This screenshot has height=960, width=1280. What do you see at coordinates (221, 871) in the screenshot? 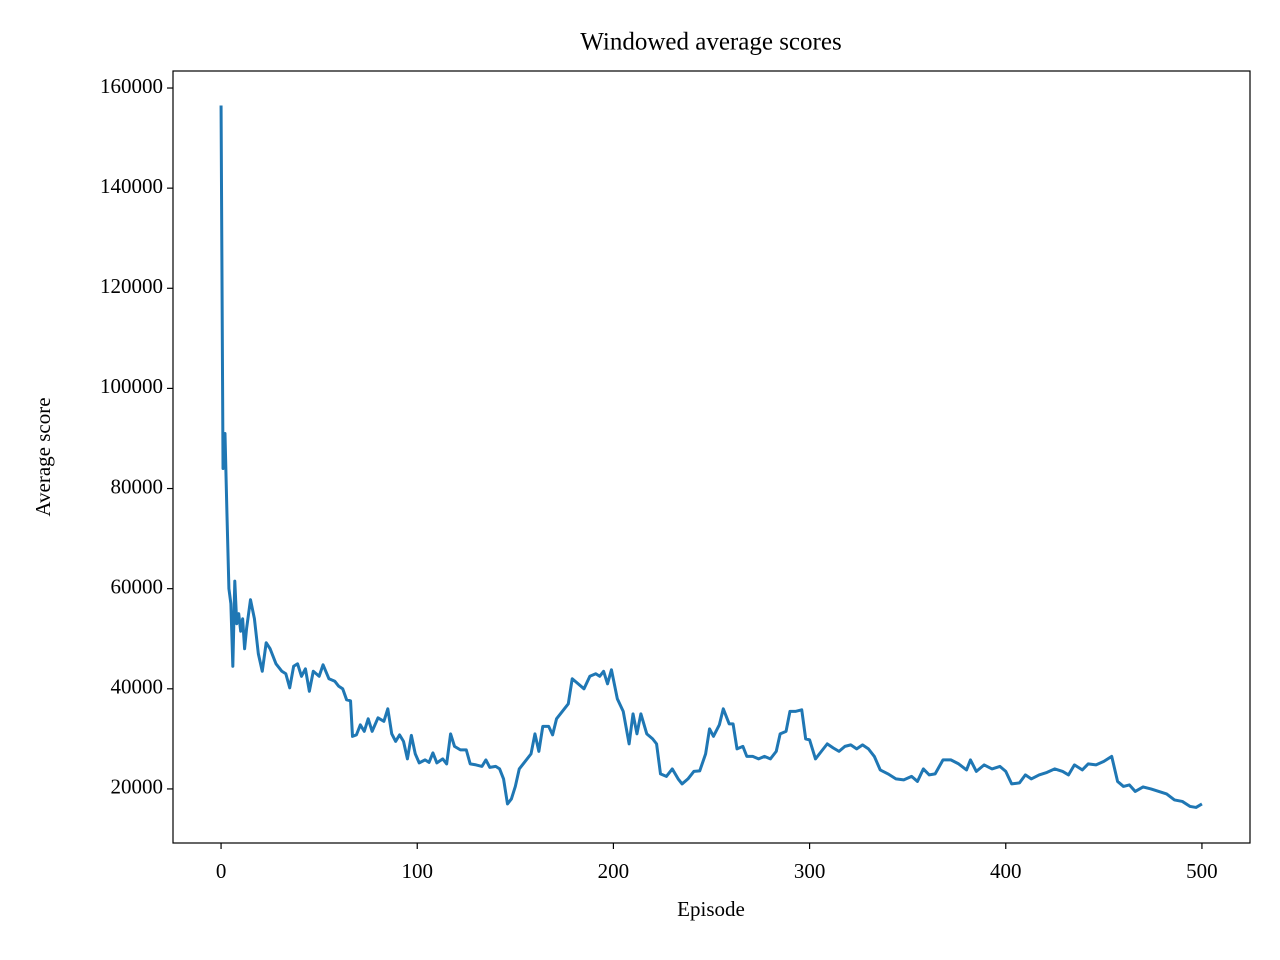
I see `x-tick-label: 0` at bounding box center [221, 871].